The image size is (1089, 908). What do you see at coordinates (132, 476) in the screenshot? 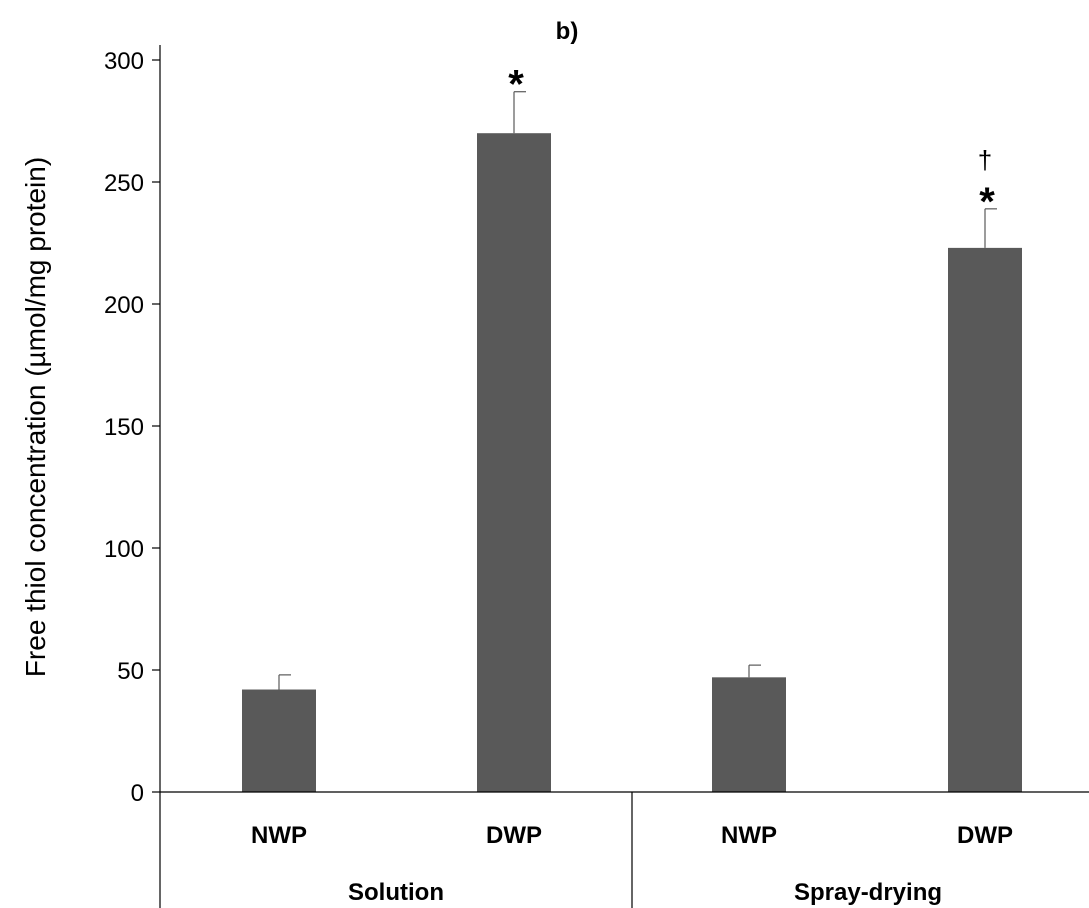
I see `y-axis: 0 50 100 150 200 250 300` at bounding box center [132, 476].